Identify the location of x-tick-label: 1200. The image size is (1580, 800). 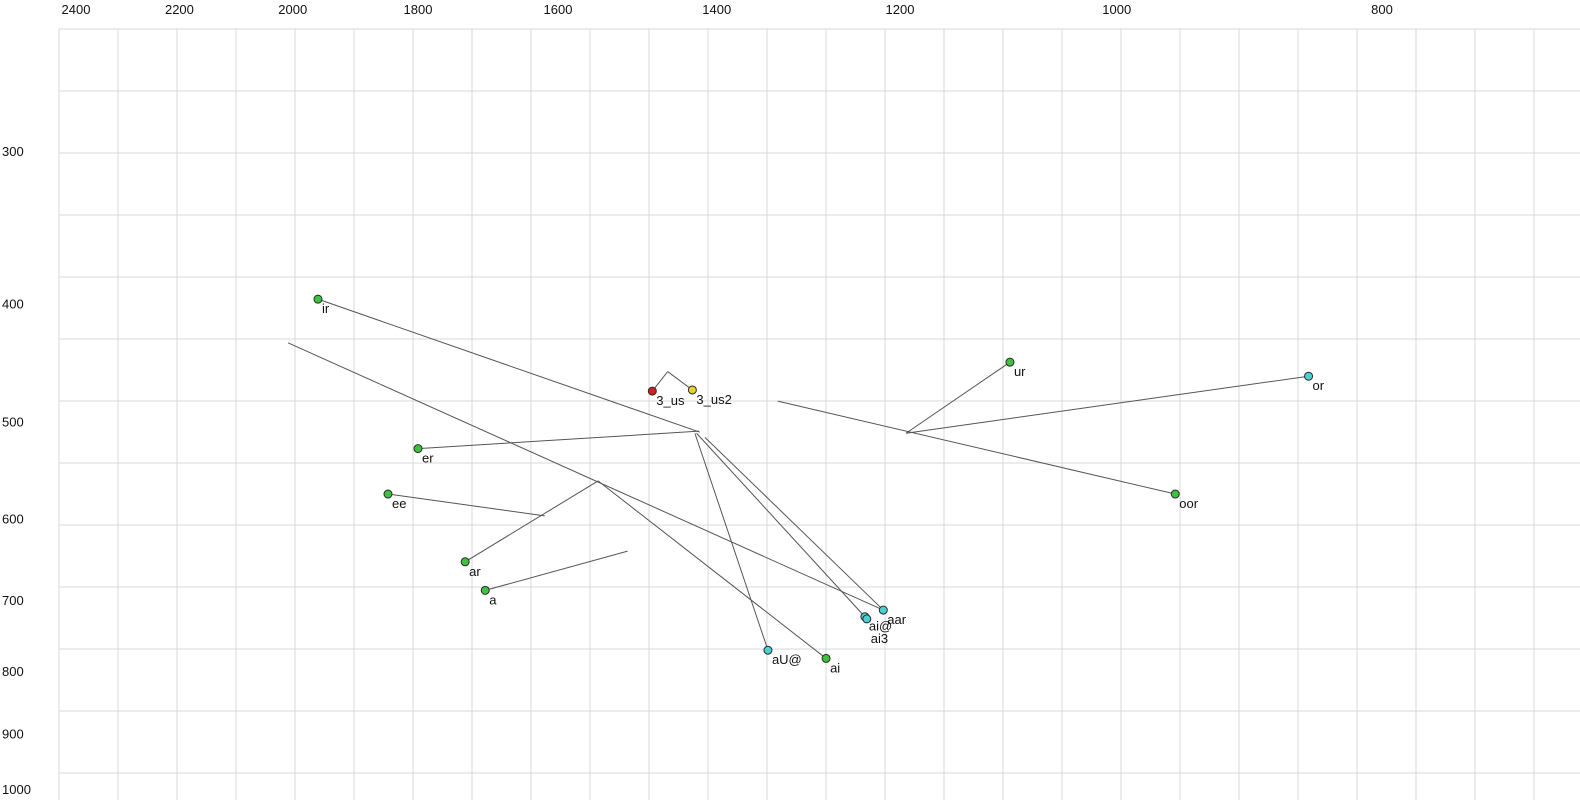
(900, 9).